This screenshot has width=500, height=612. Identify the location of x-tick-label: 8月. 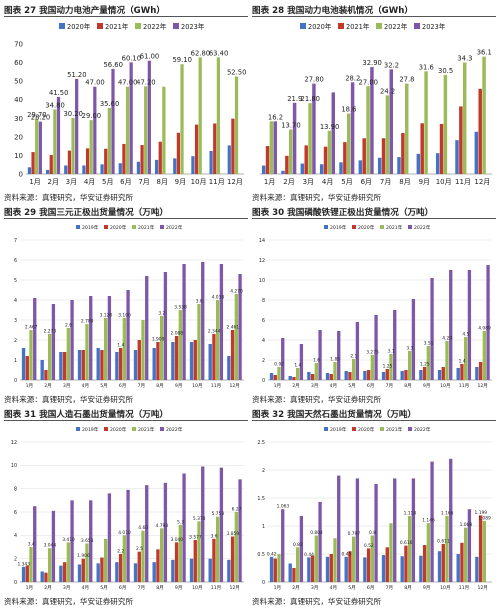
(408, 386).